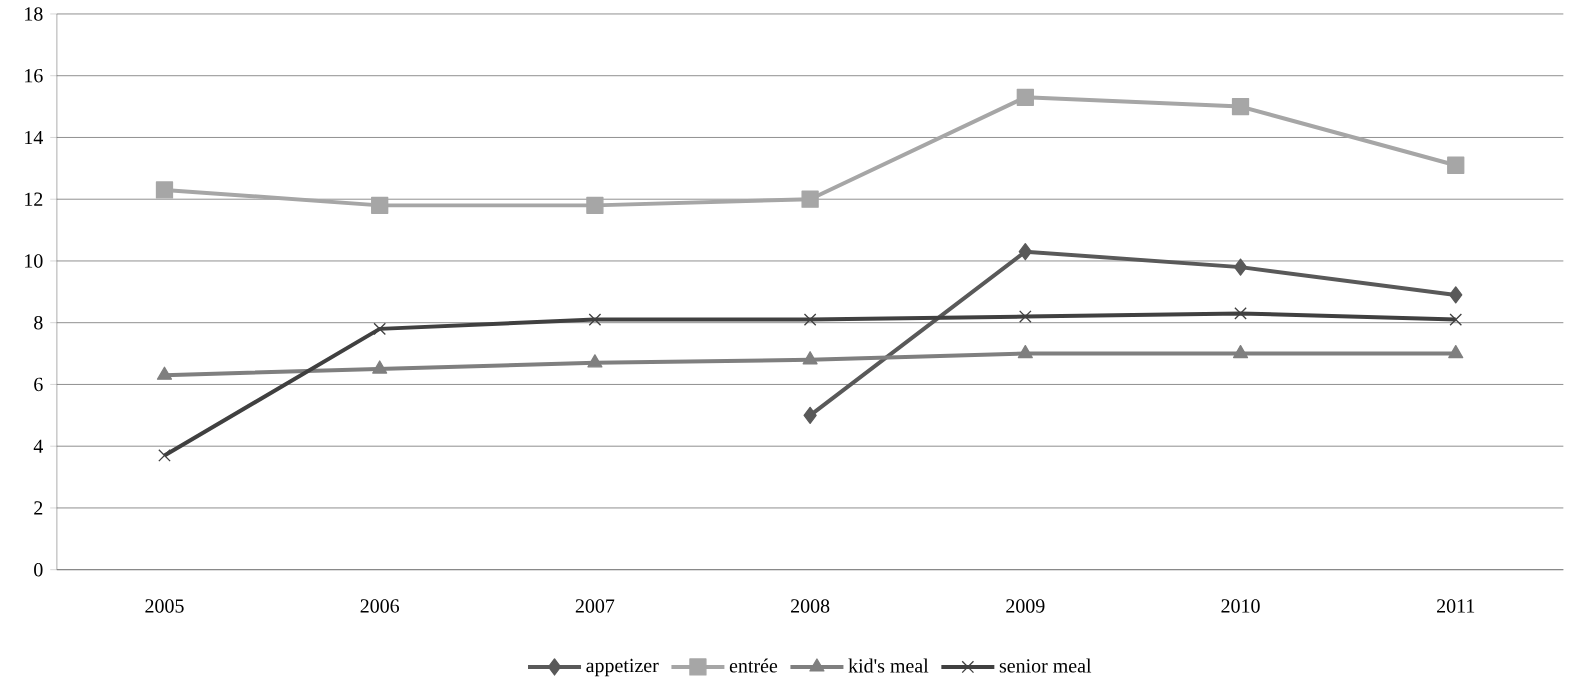  What do you see at coordinates (34, 75) in the screenshot?
I see `y-tick-label: 16` at bounding box center [34, 75].